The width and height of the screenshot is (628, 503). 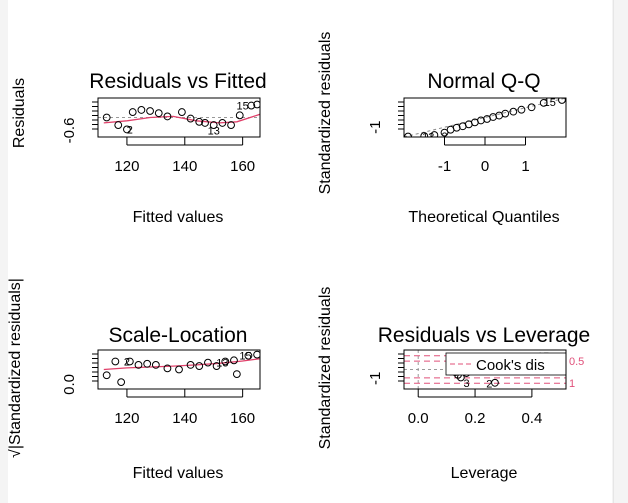 What do you see at coordinates (178, 335) in the screenshot?
I see `panel-title: Scale-Location` at bounding box center [178, 335].